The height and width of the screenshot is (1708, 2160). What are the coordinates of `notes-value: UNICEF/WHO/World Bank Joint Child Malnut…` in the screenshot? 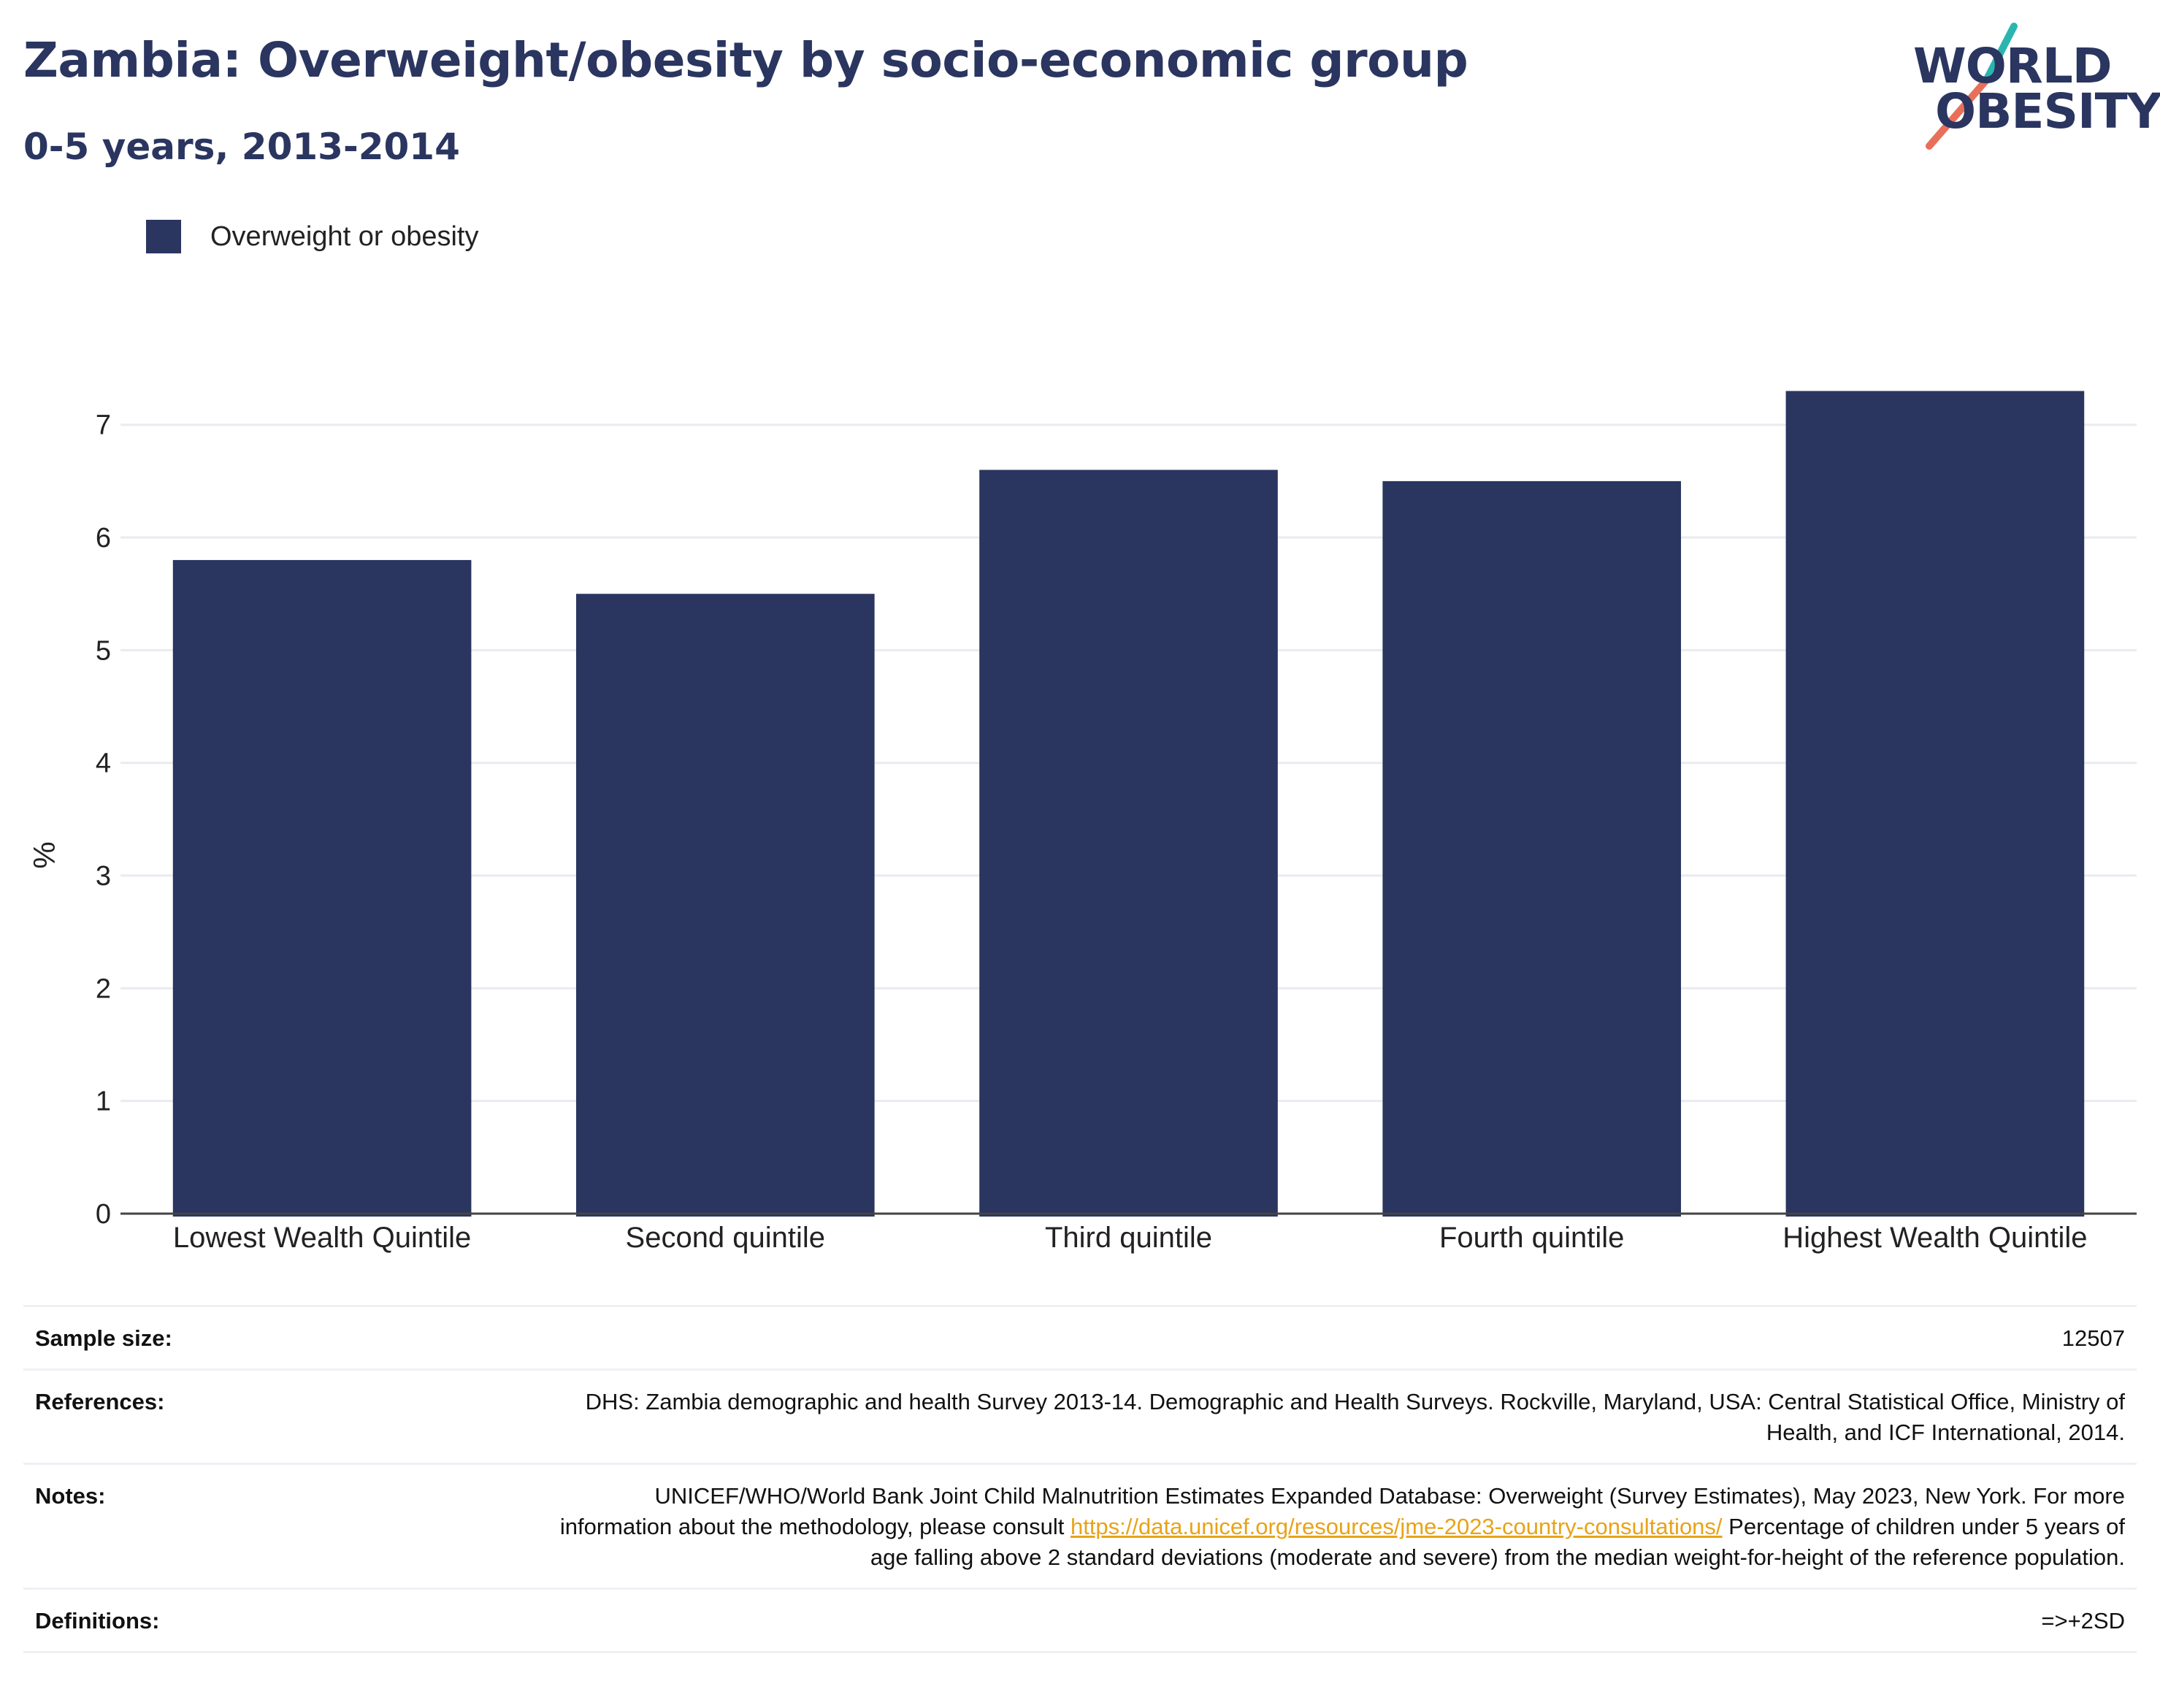 It's located at (1340, 1527).